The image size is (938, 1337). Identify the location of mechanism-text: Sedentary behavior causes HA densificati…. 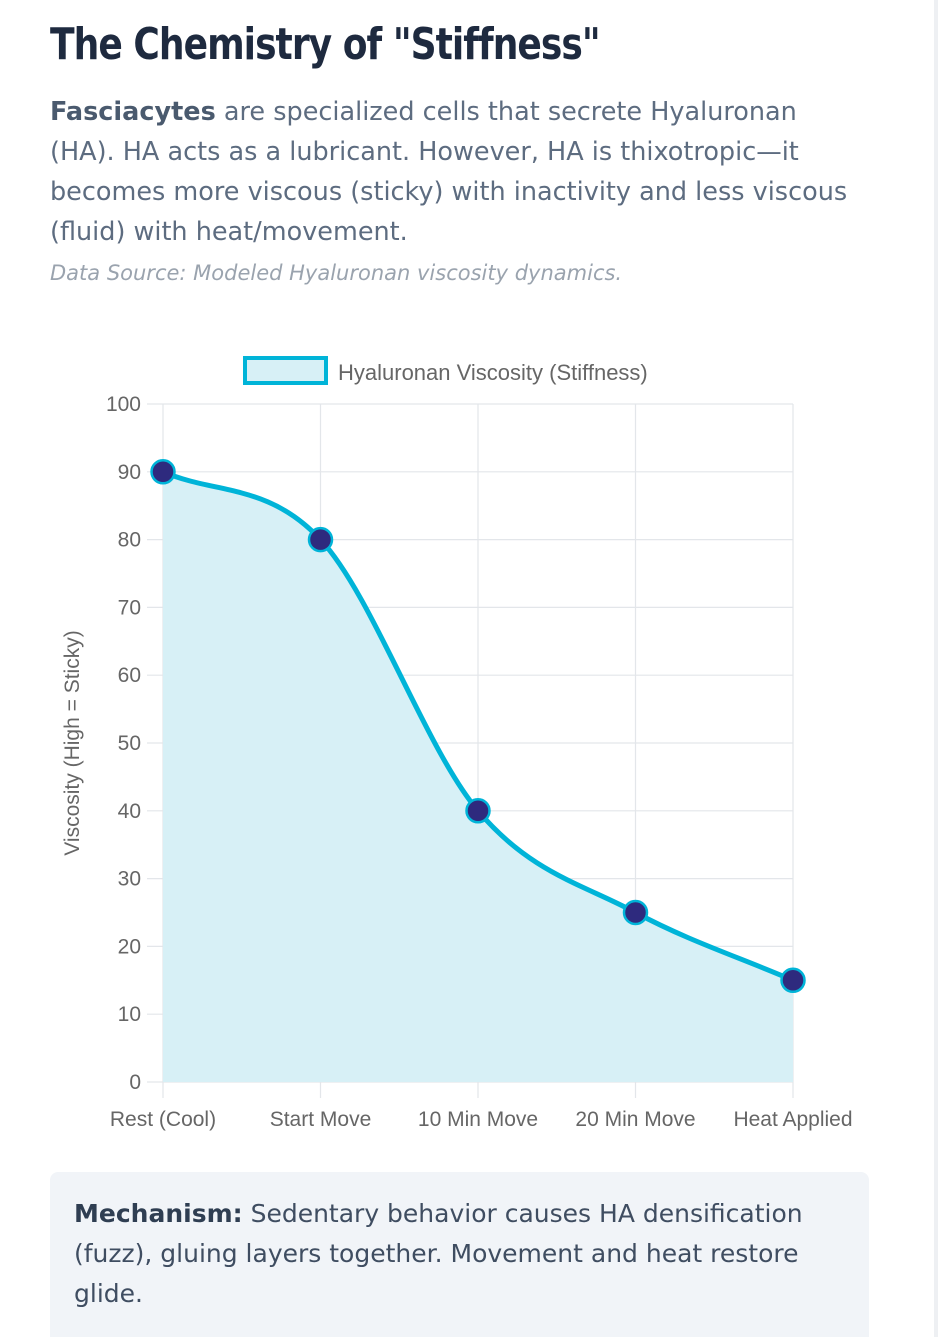
(438, 1253).